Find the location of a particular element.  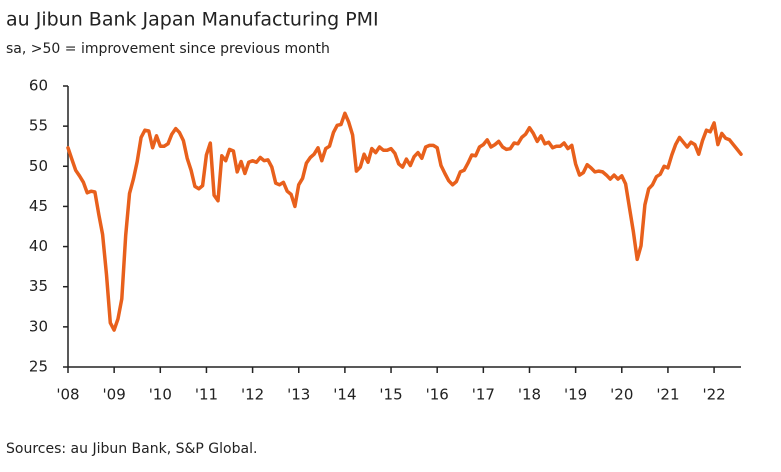

x-tick-label: '22 is located at coordinates (713, 395).